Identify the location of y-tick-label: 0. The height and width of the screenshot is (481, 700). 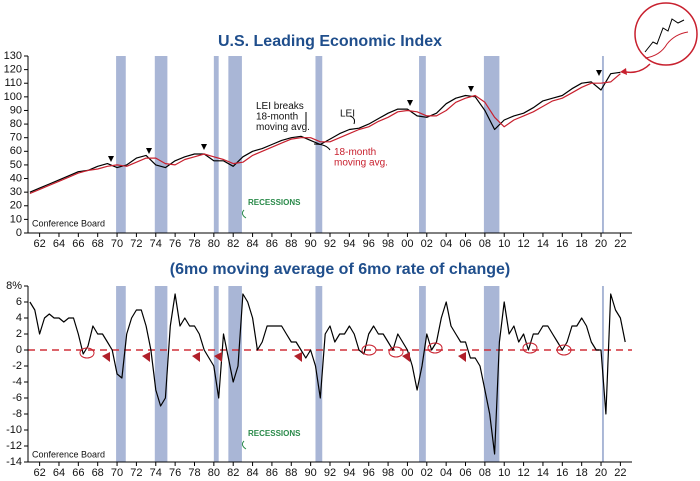
(19, 233).